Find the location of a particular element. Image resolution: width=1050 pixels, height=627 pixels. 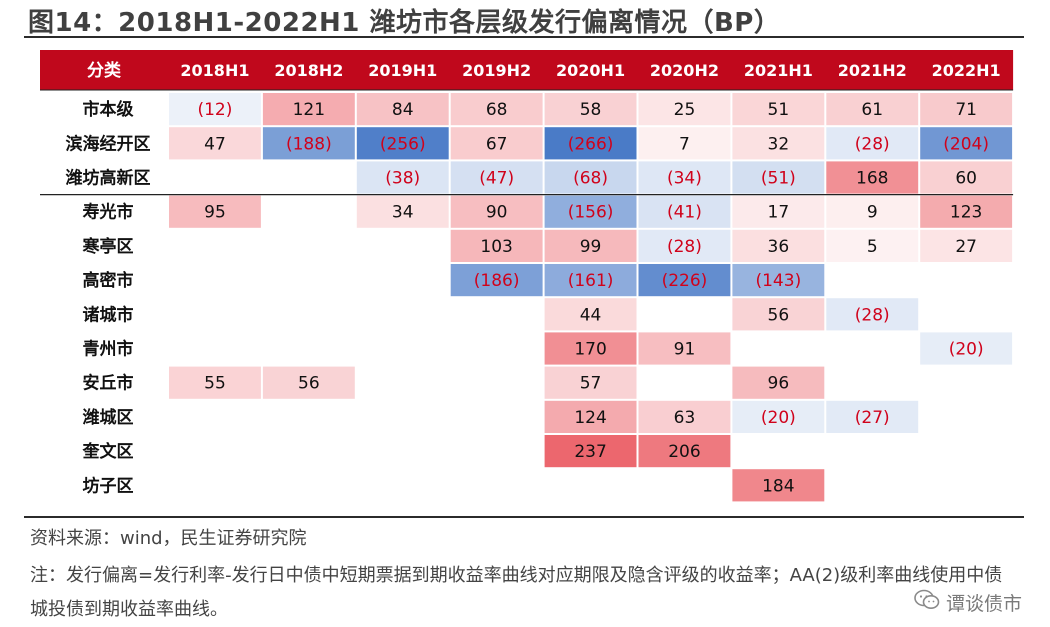

cell-value-label: 184 is located at coordinates (778, 486).